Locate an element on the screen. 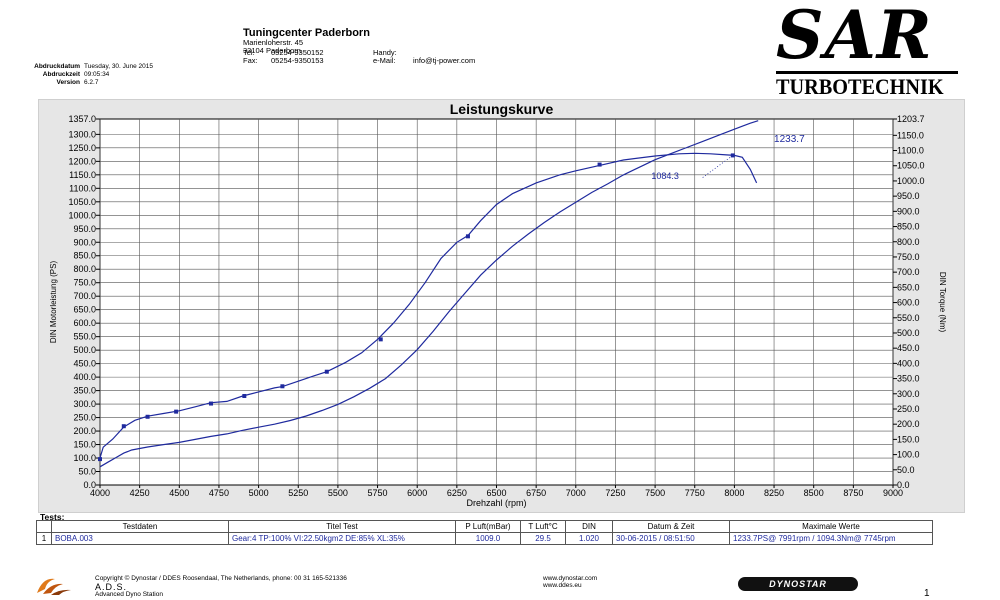 This screenshot has height=600, width=1000. col-header-testdaten: Testdaten is located at coordinates (140, 526).